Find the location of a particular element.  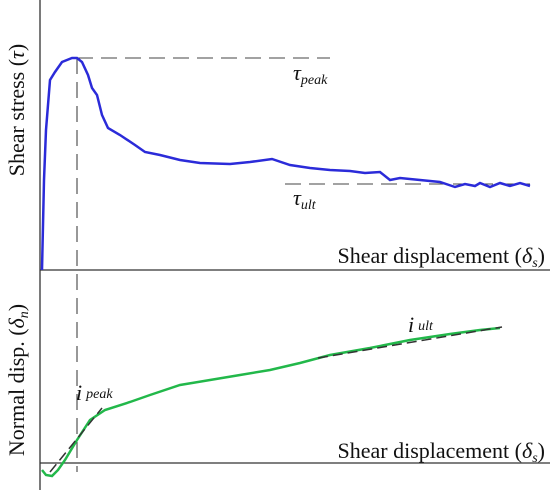

ult-label-bottom: i ult is located at coordinates (421, 324).